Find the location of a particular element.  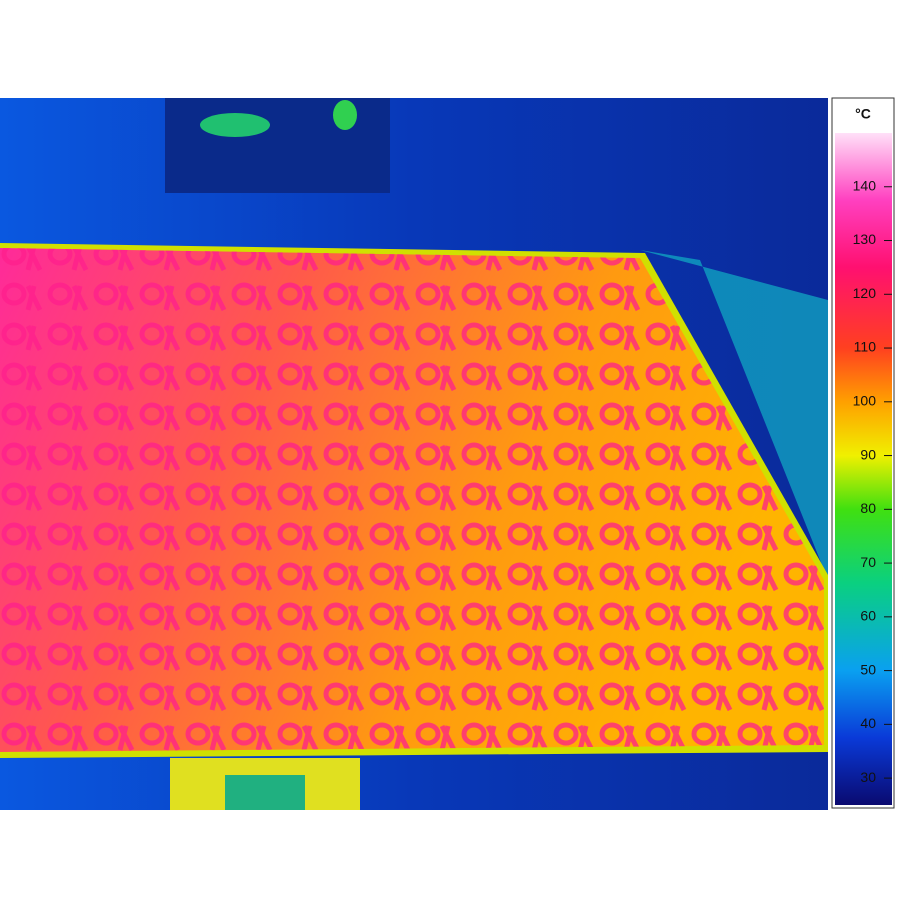

tick-label: 100 is located at coordinates (865, 401).